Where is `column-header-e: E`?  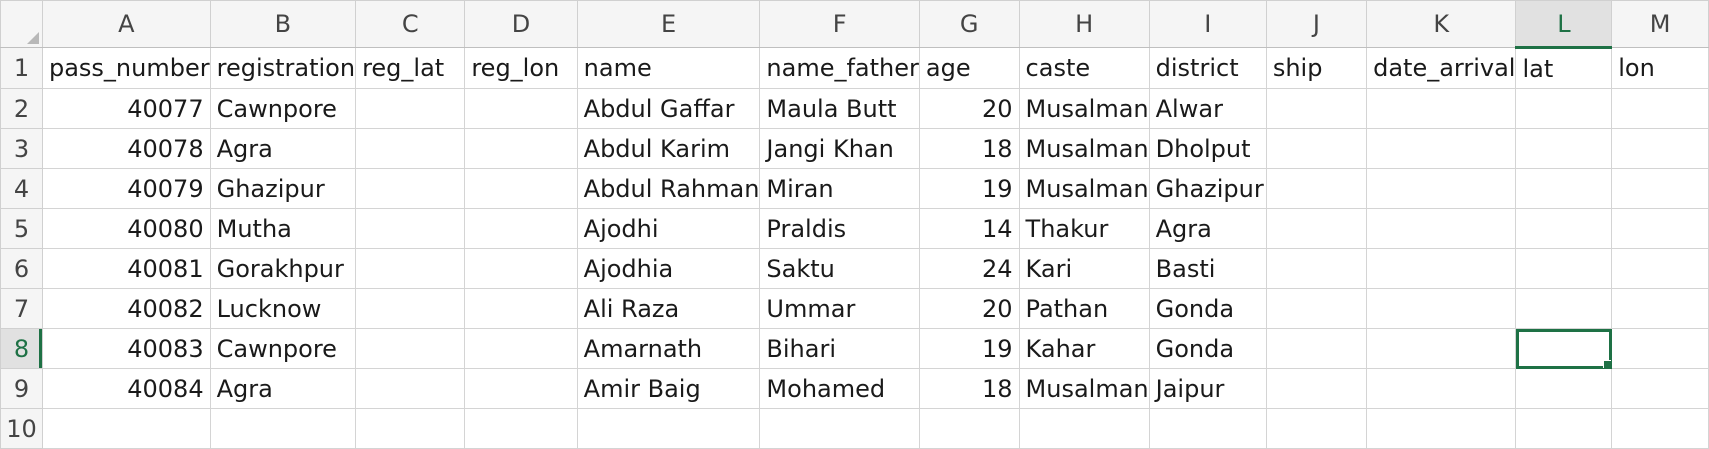
column-header-e: E is located at coordinates (668, 24).